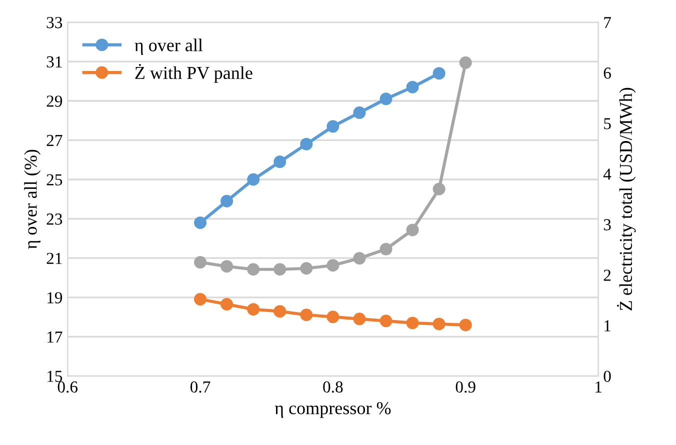 The image size is (676, 445). Describe the element at coordinates (607, 22) in the screenshot. I see `y2-tick-label: 7` at that location.